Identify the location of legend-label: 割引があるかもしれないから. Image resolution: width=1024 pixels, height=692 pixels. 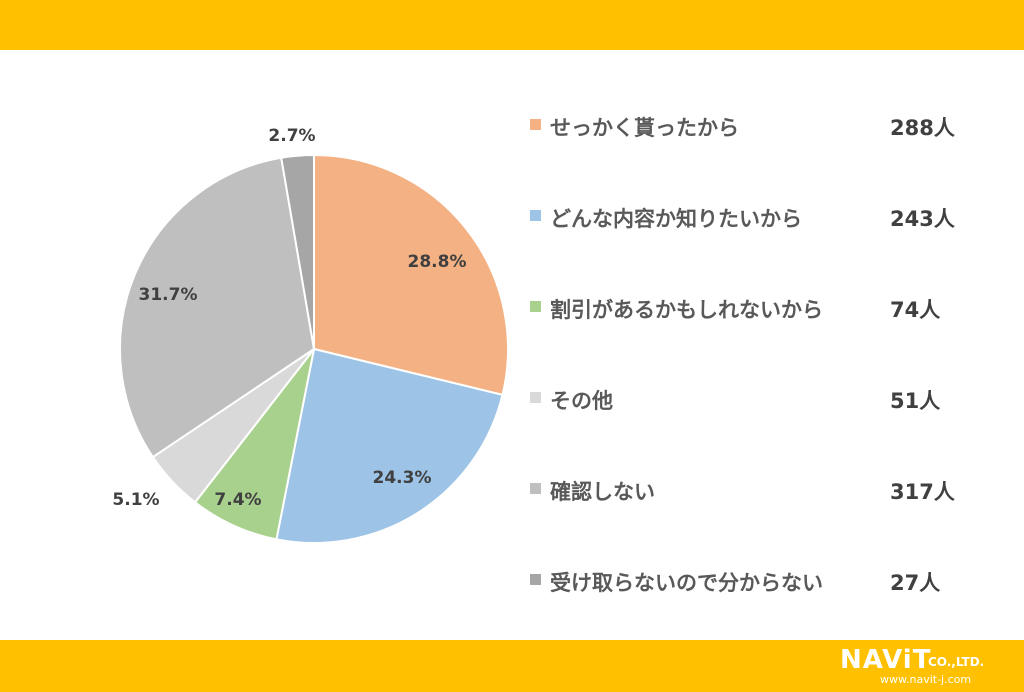
(686, 310).